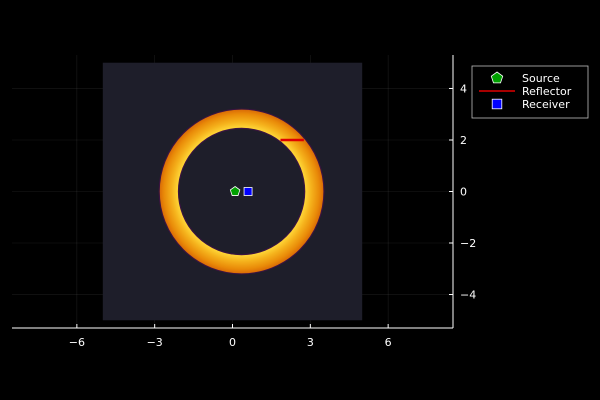 The image size is (600, 400). Describe the element at coordinates (468, 295) in the screenshot. I see `y-tick-label: −4` at that location.